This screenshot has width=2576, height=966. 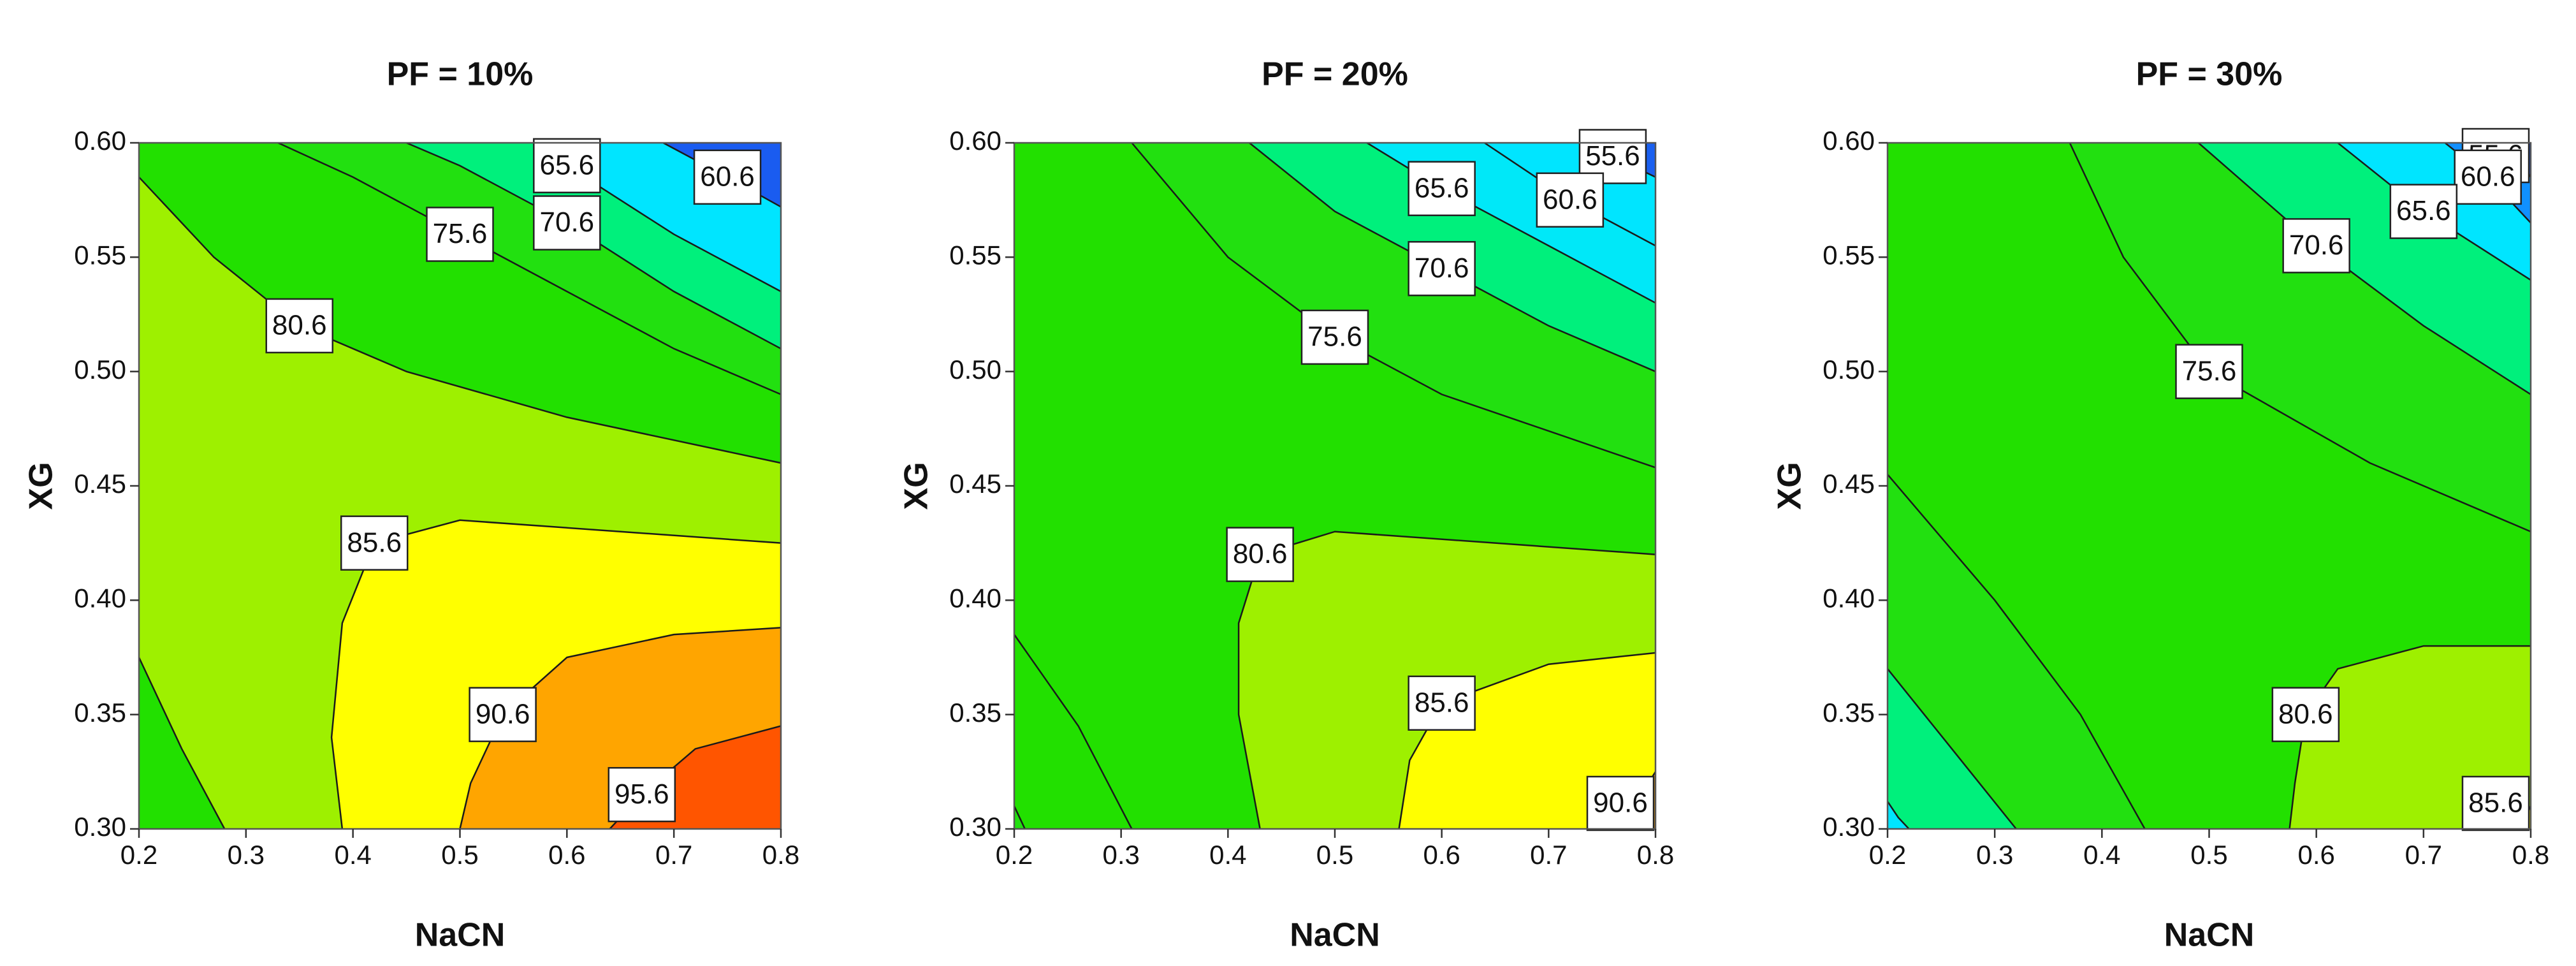 I want to click on chart-title: PF = 10%, so click(x=460, y=74).